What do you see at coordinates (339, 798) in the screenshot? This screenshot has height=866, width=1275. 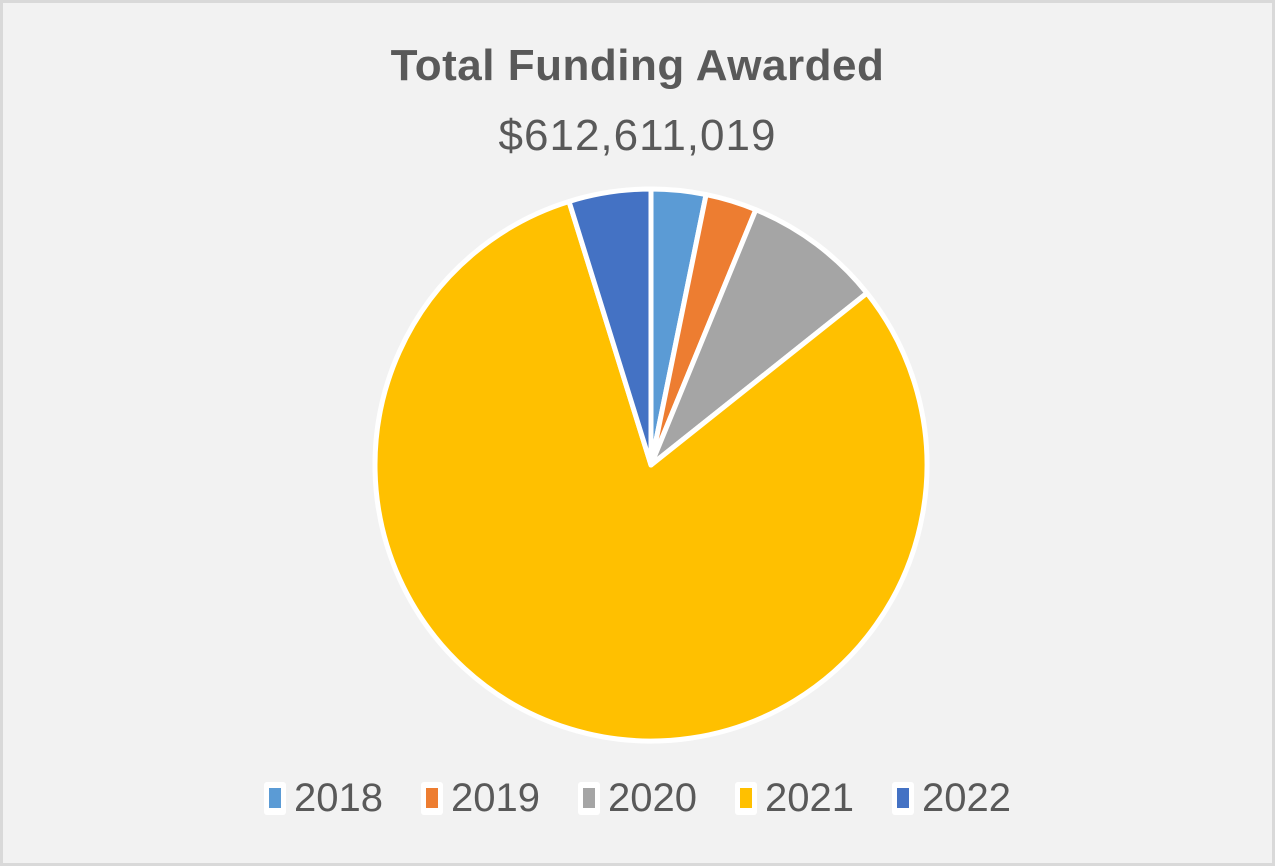 I see `legend-label: 2018` at bounding box center [339, 798].